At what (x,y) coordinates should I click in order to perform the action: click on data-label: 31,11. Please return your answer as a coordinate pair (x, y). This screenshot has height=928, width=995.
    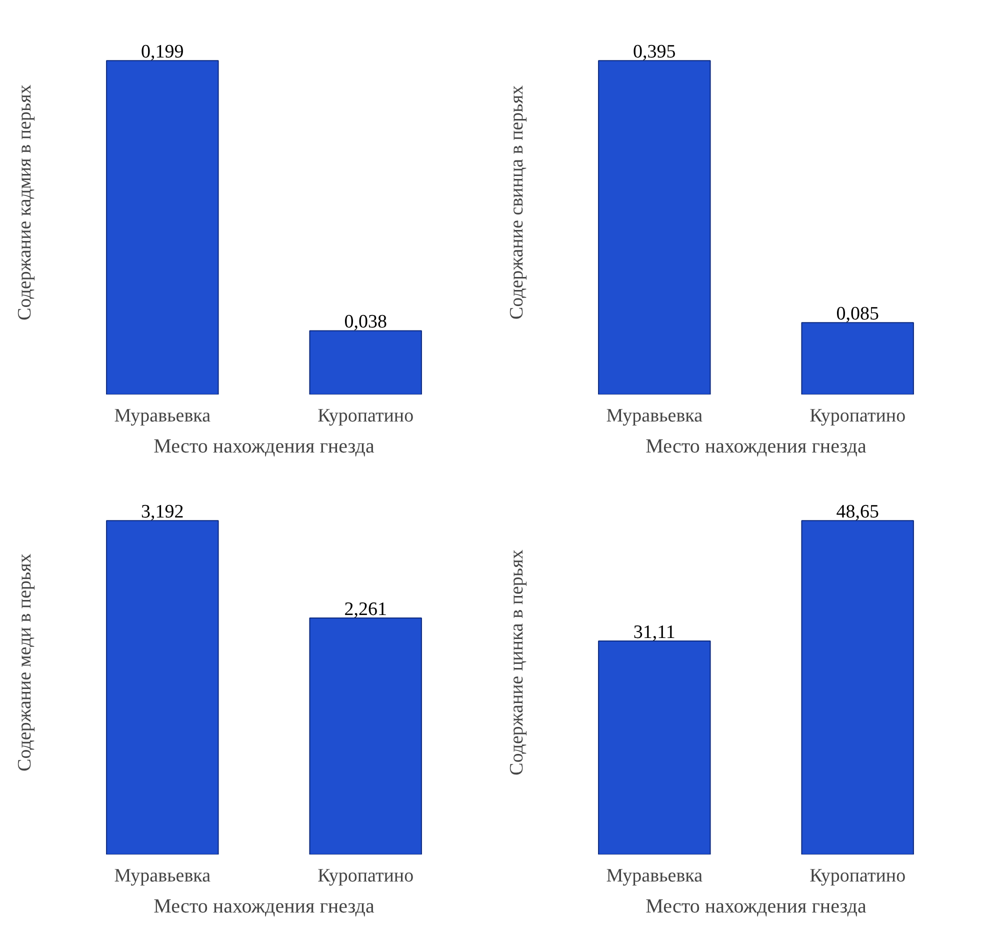
    Looking at the image, I should click on (654, 632).